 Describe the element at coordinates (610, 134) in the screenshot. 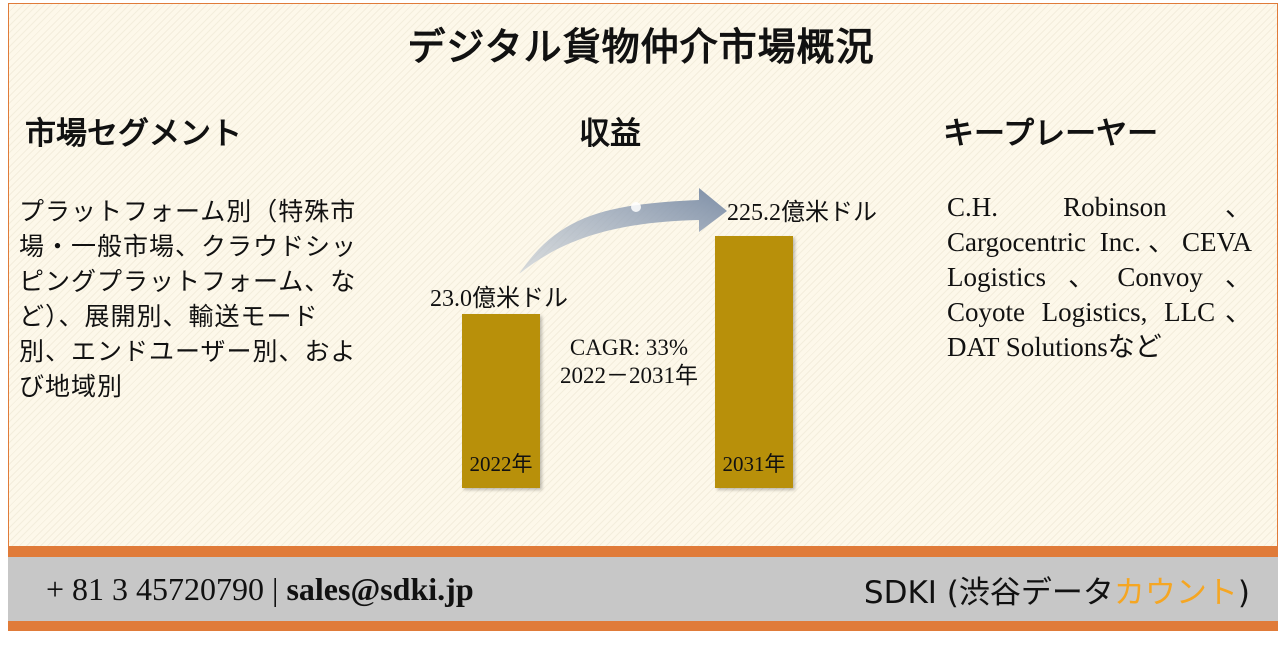

I see `revenue-heading: 収益` at that location.